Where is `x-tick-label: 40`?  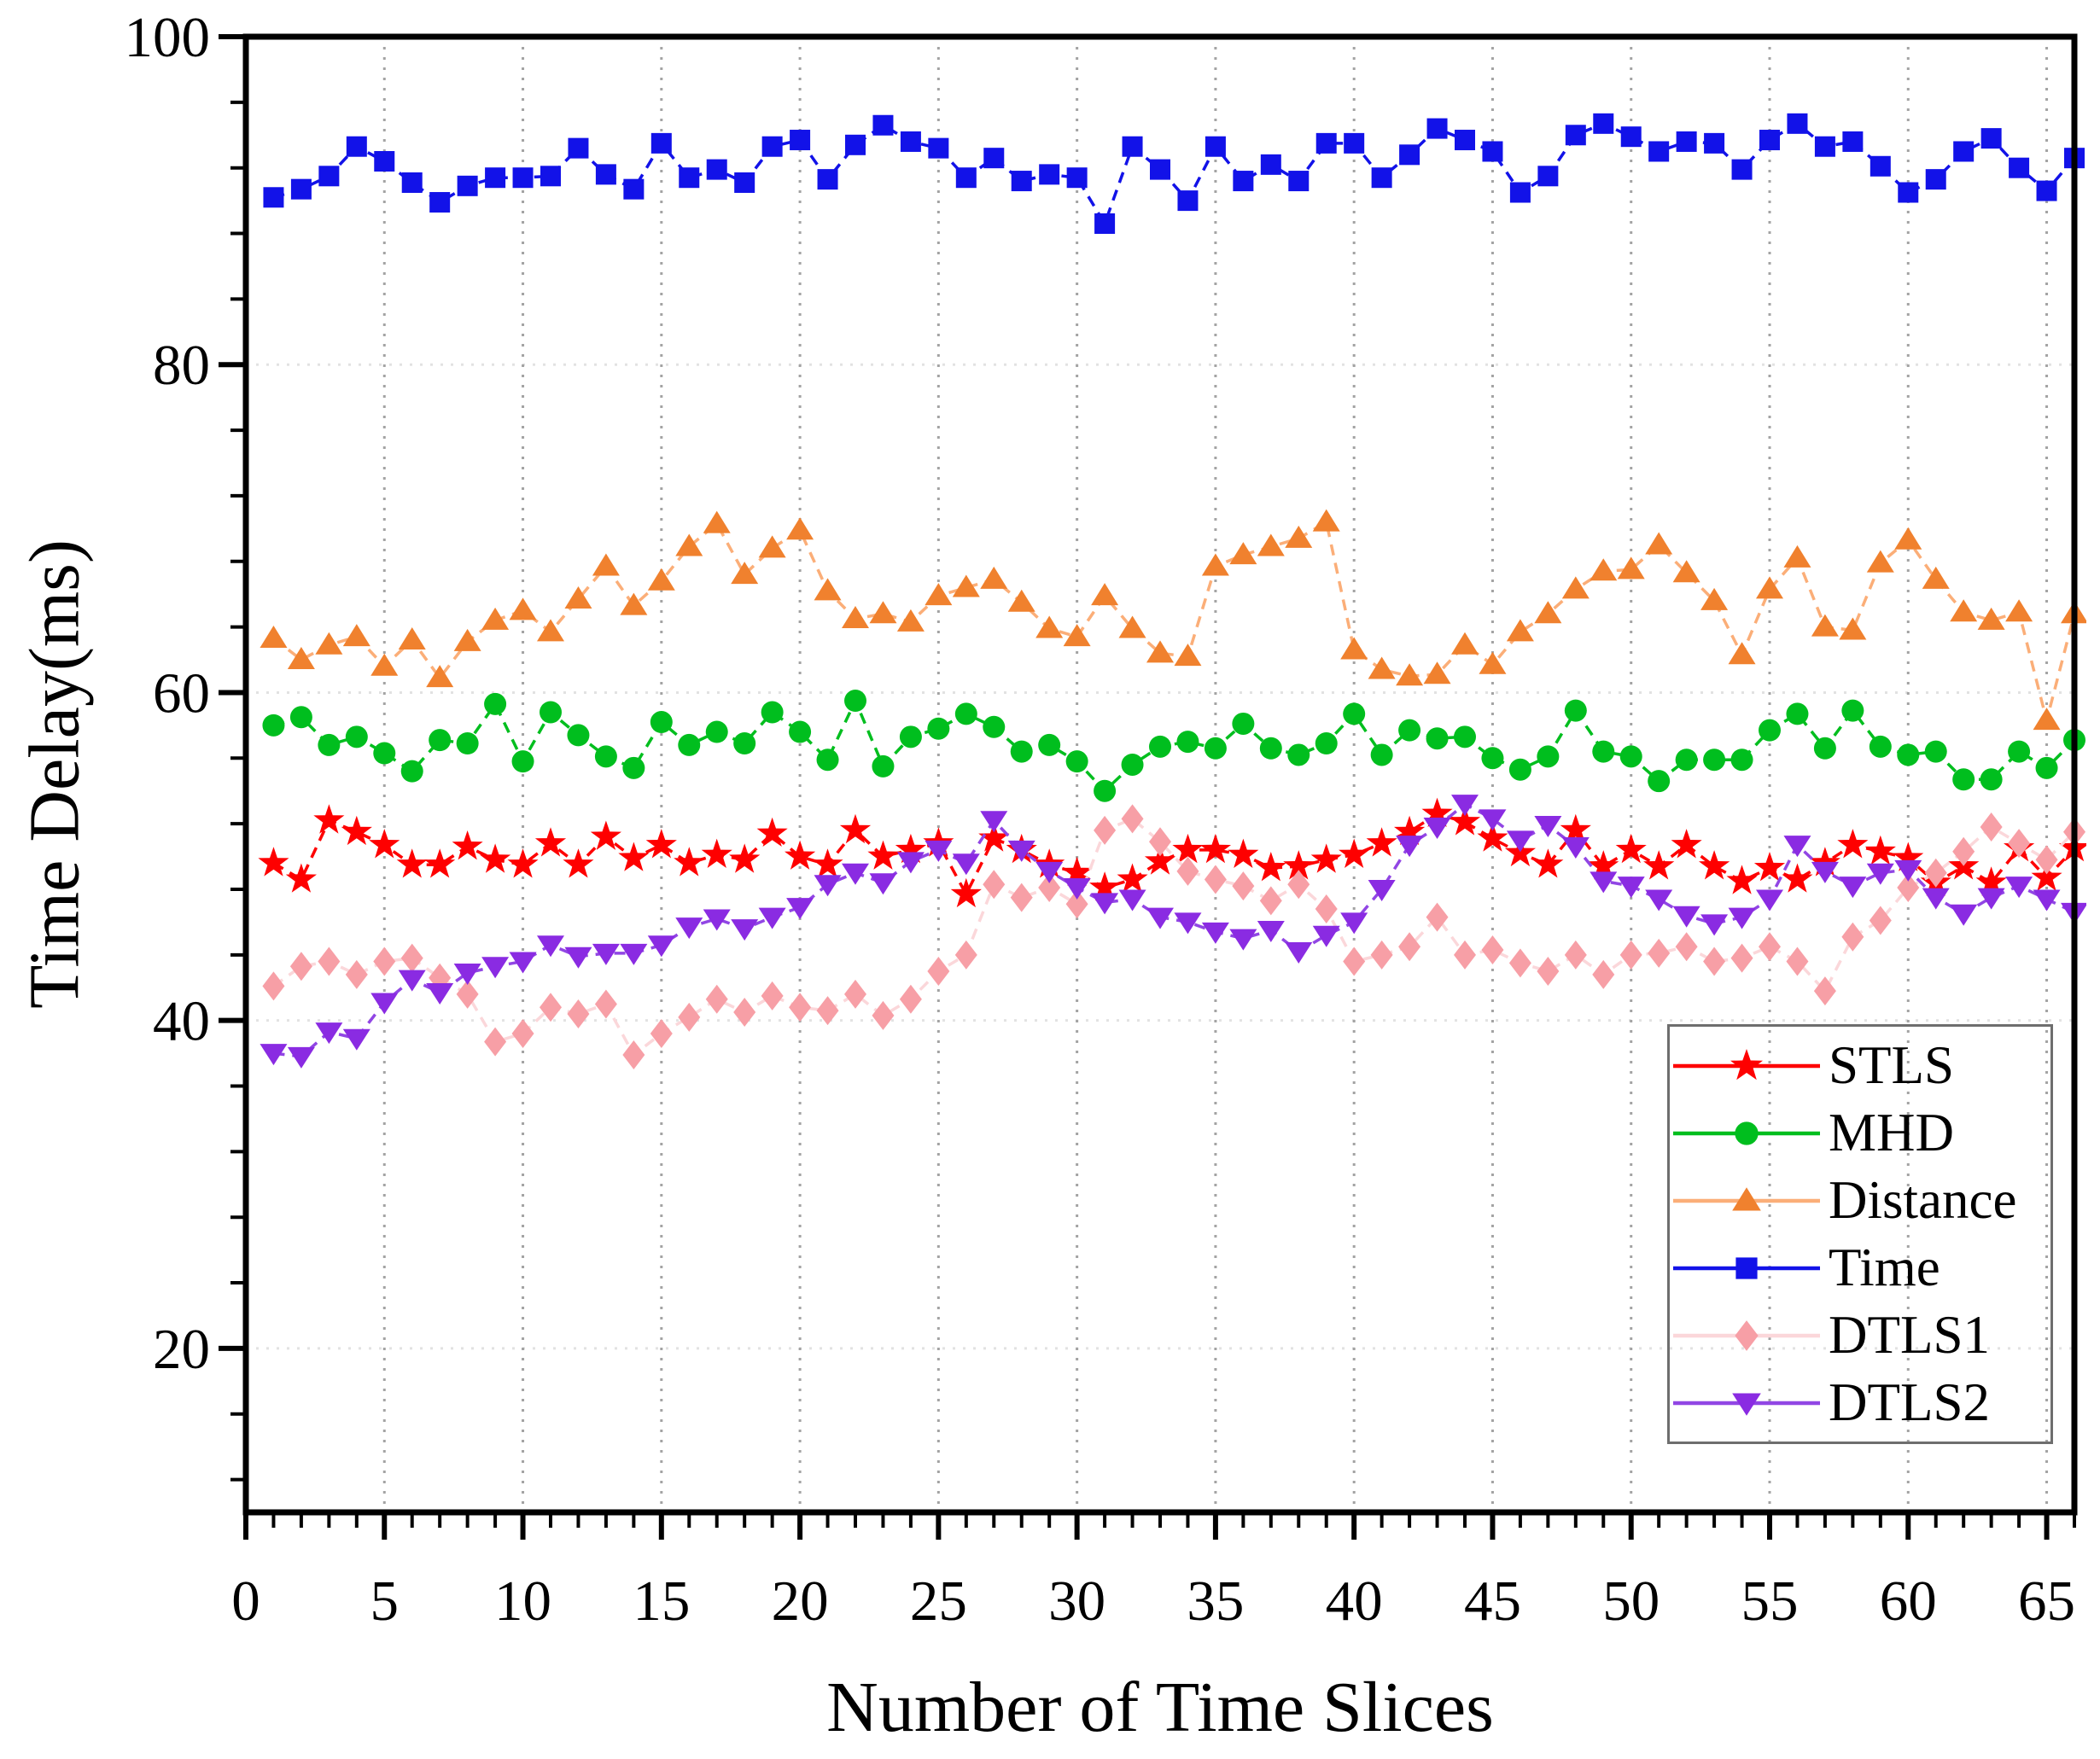 x-tick-label: 40 is located at coordinates (1354, 1602).